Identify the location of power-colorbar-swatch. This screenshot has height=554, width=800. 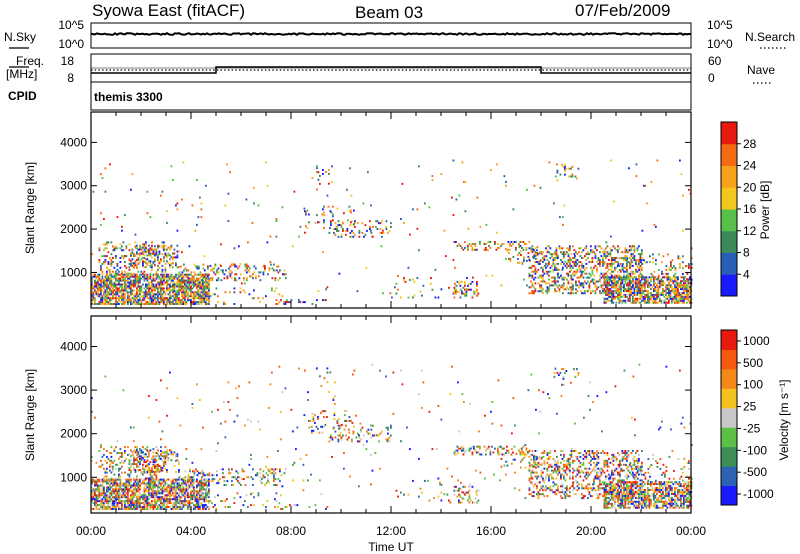
(729, 133).